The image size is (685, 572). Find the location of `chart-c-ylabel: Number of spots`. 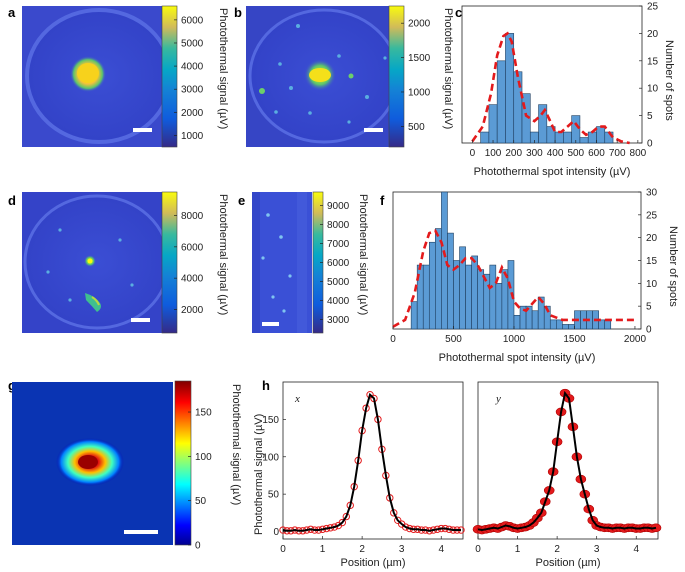

chart-c-ylabel: Number of spots is located at coordinates (669, 80).